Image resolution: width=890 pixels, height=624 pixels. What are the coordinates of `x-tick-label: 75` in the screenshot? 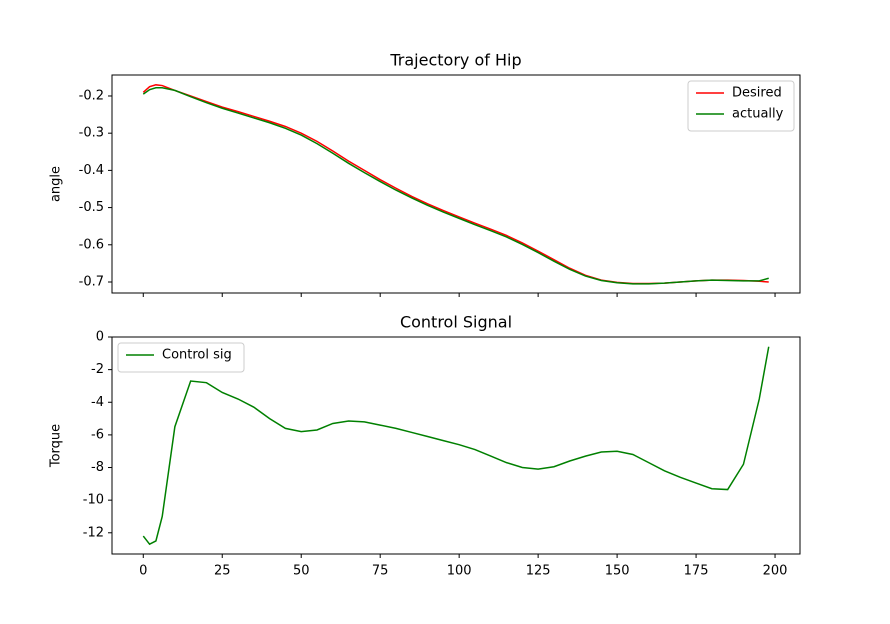 It's located at (380, 571).